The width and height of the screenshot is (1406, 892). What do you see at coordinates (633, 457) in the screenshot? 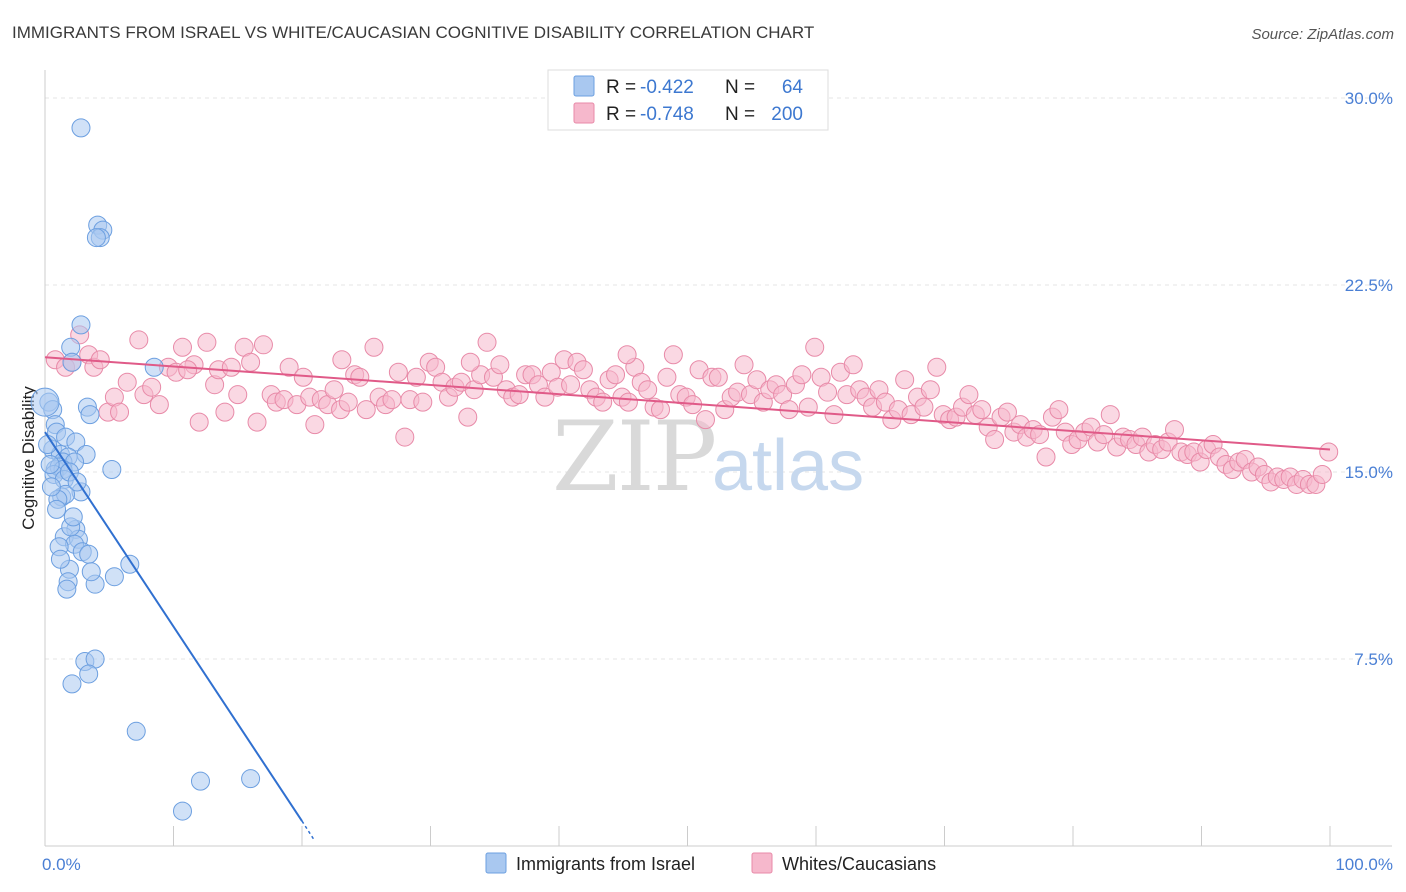
I see `watermark-zip: ZIP` at bounding box center [633, 457].